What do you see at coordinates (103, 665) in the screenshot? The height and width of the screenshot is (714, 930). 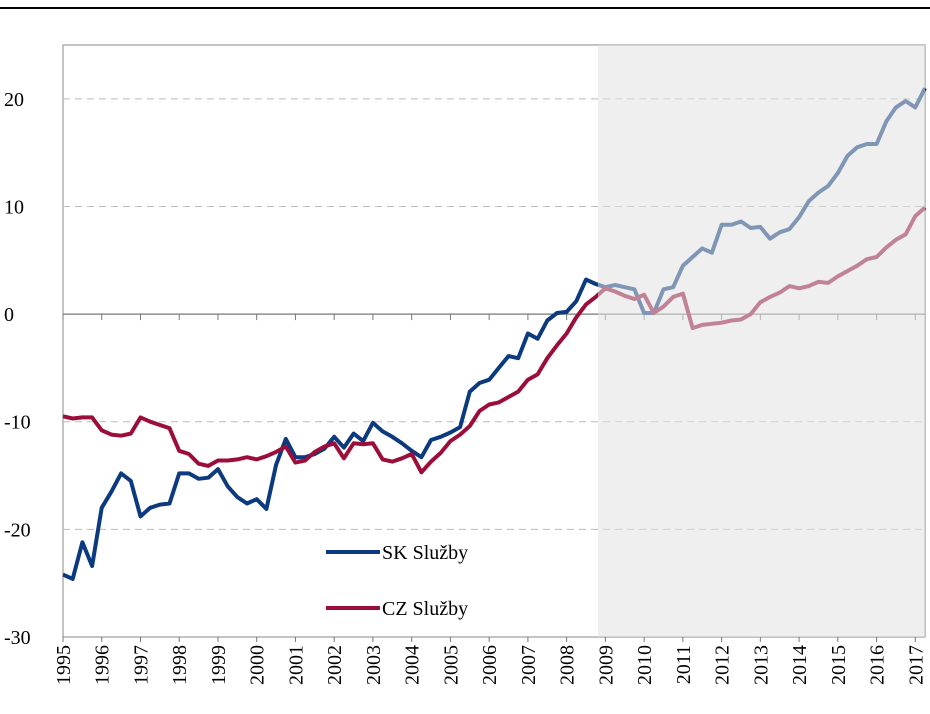 I see `x-tick-label: 1996` at bounding box center [103, 665].